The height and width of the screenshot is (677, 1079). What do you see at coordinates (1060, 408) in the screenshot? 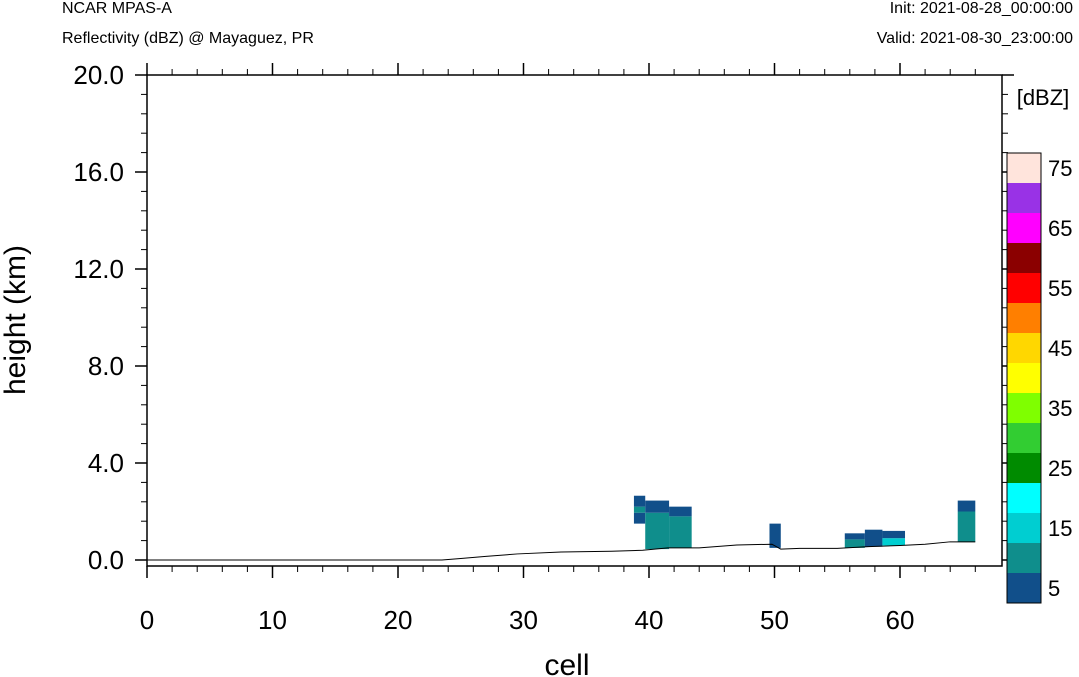
I see `colorbar-tick-label: 35` at bounding box center [1060, 408].